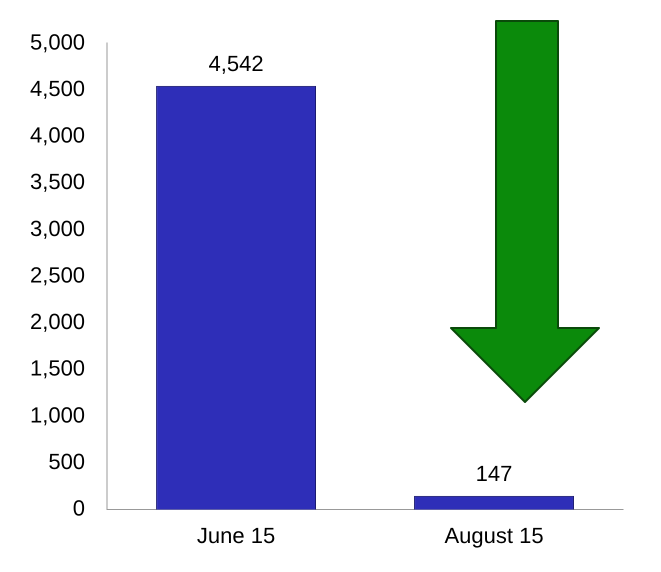 The image size is (661, 572). What do you see at coordinates (58, 88) in the screenshot?
I see `y-tick-label: 4,500` at bounding box center [58, 88].